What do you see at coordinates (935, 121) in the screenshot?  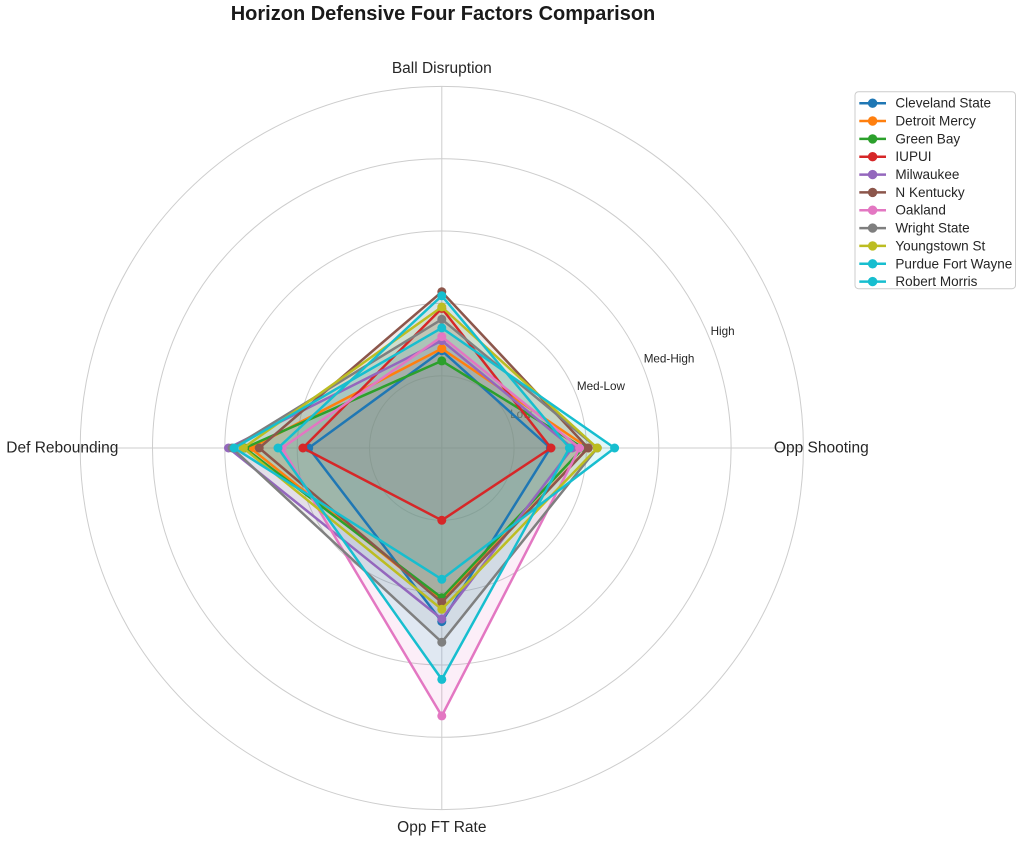 I see `svg-text: Detroit Mercy` at bounding box center [935, 121].